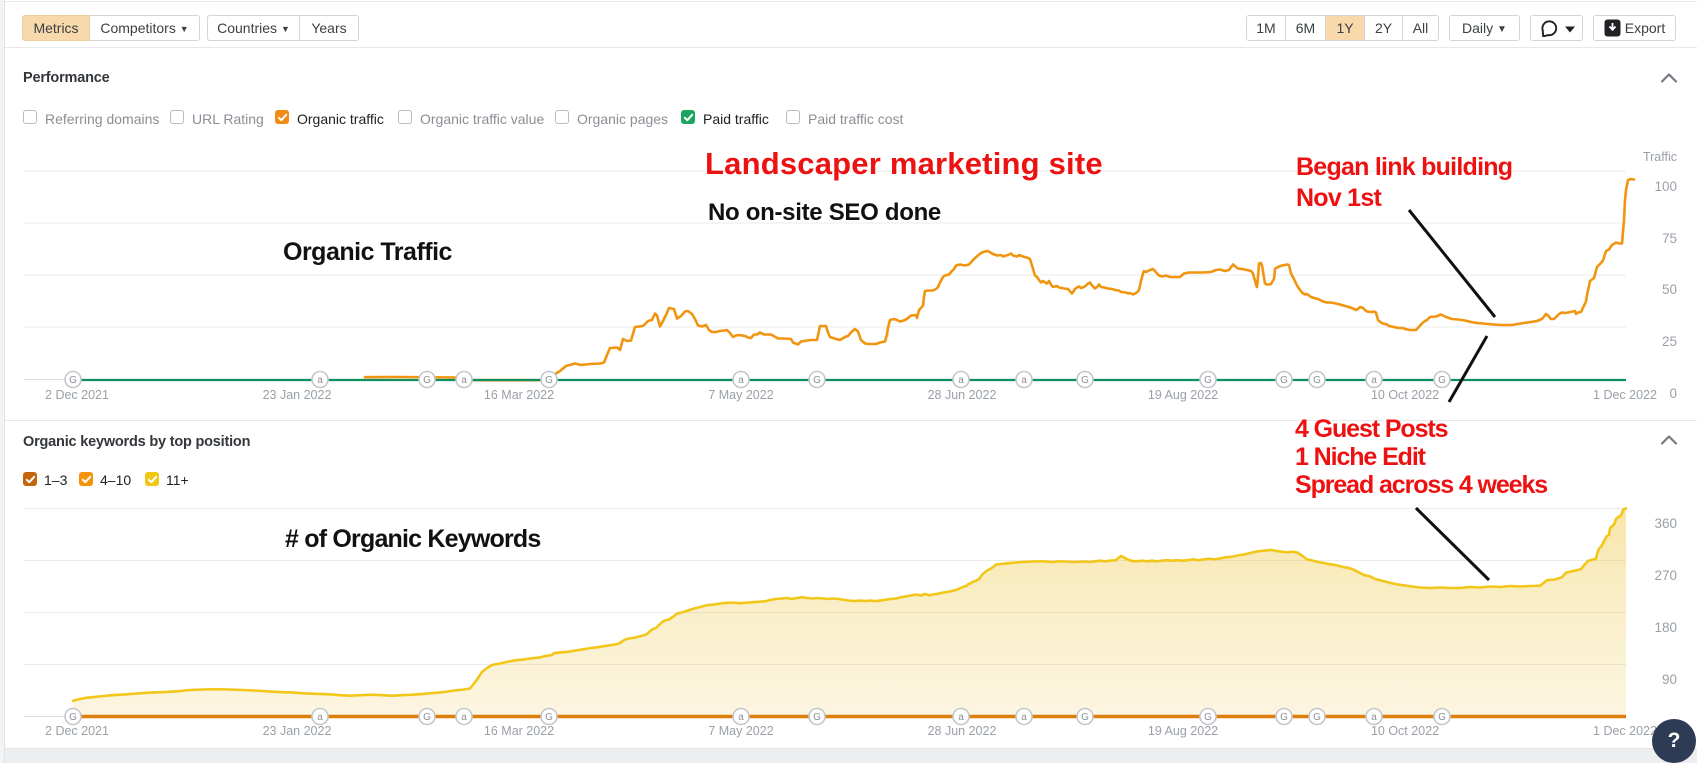 This screenshot has height=763, width=1697. Describe the element at coordinates (1665, 575) in the screenshot. I see `svg-text: 270` at that location.